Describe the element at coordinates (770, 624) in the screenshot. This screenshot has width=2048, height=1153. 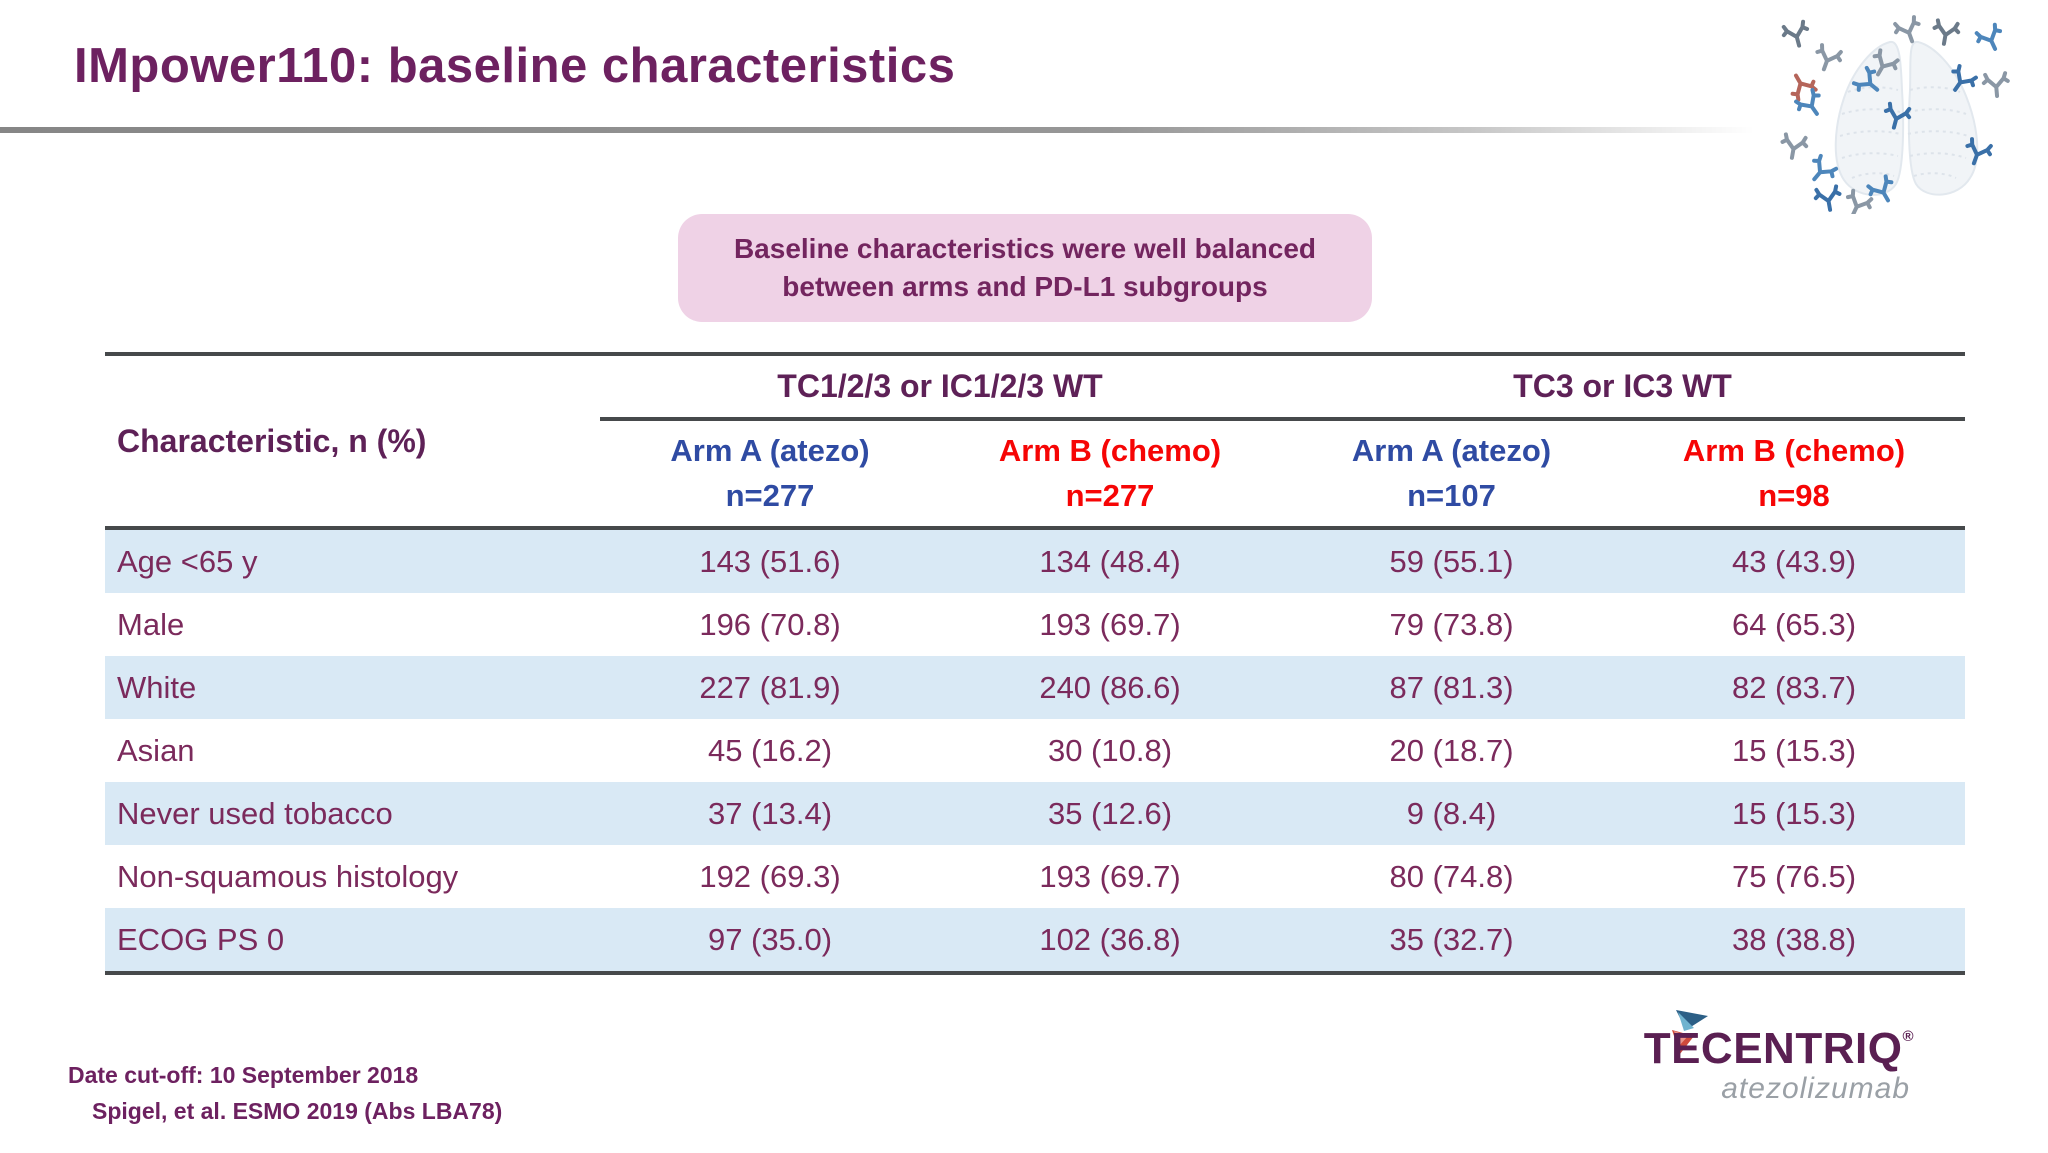
I see `cell-value: 196 (70.8)` at that location.